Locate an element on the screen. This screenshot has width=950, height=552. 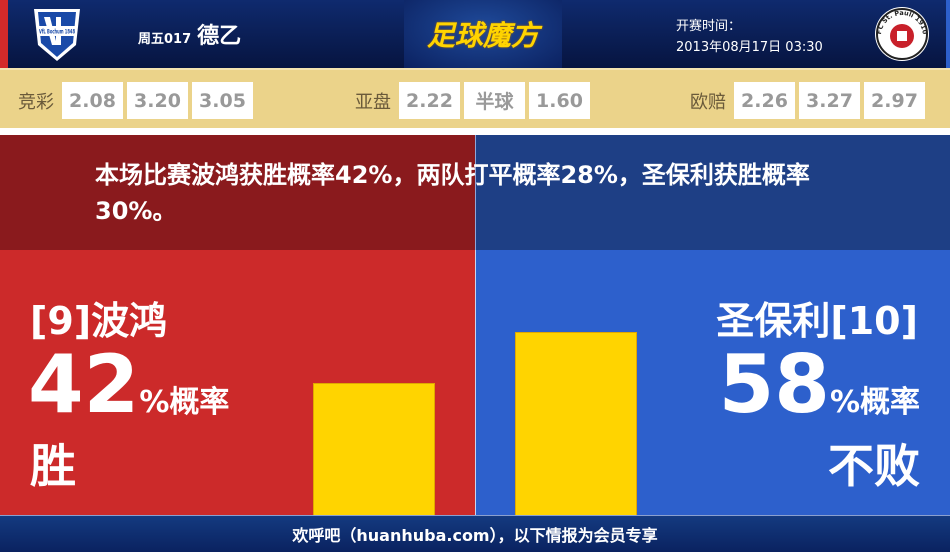
summary-bg-right is located at coordinates (712, 192).